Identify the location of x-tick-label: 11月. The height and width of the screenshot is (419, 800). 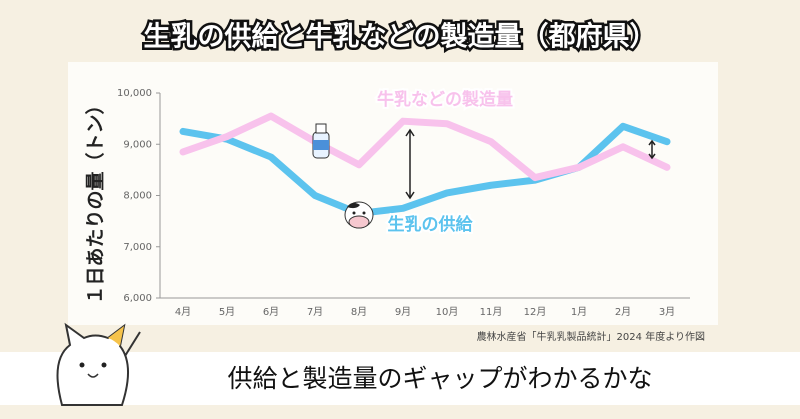
(491, 312).